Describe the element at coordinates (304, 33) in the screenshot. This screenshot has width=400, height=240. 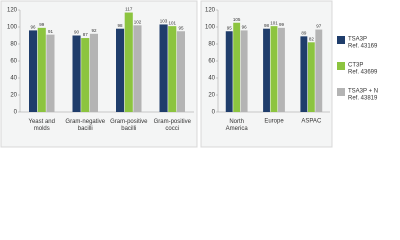
I see `value-label: 89` at that location.